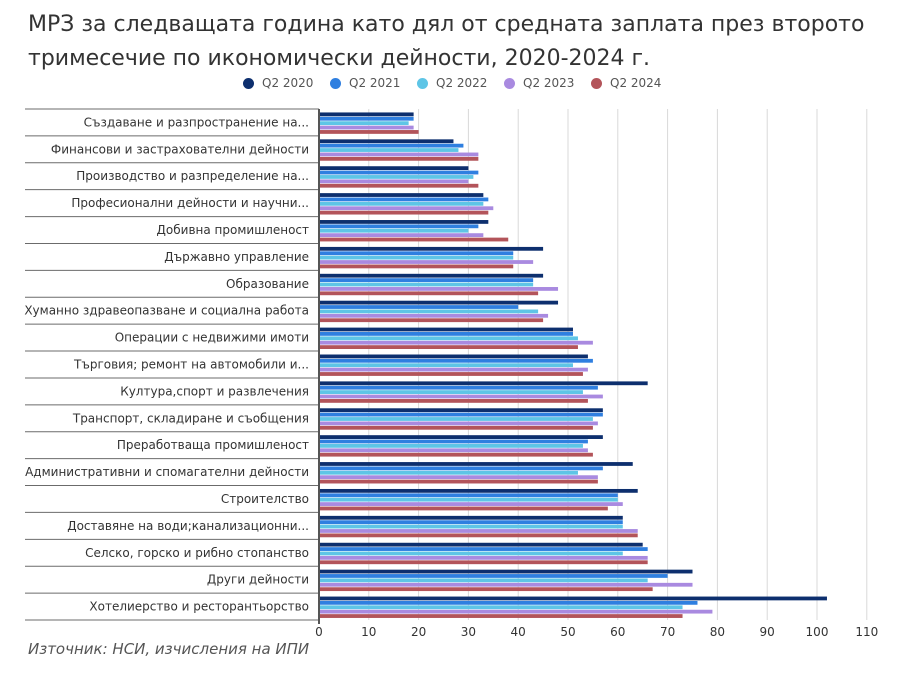 This screenshot has width=903, height=673. What do you see at coordinates (539, 83) in the screenshot?
I see `legend-item: Q2 2023` at bounding box center [539, 83].